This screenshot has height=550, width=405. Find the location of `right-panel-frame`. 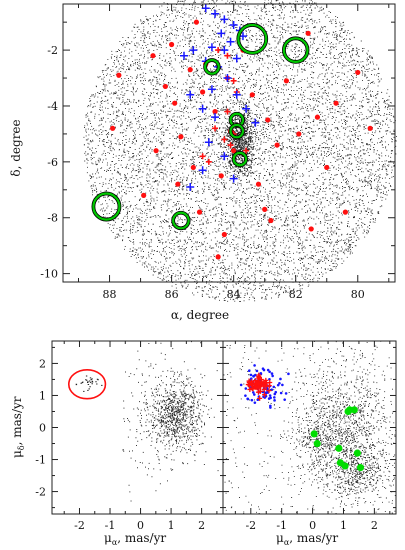

right-panel-frame is located at coordinates (309, 427).